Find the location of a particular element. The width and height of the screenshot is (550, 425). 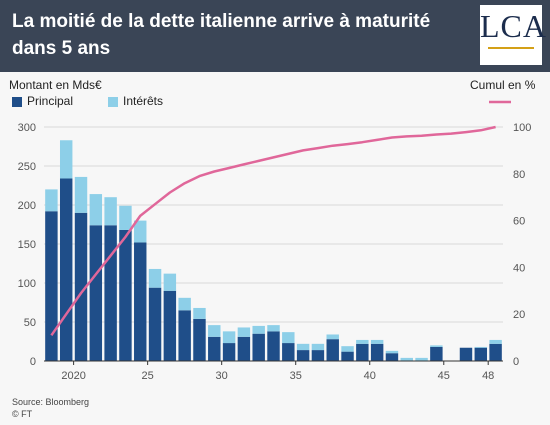

x-tick-label: 48 is located at coordinates (488, 376).